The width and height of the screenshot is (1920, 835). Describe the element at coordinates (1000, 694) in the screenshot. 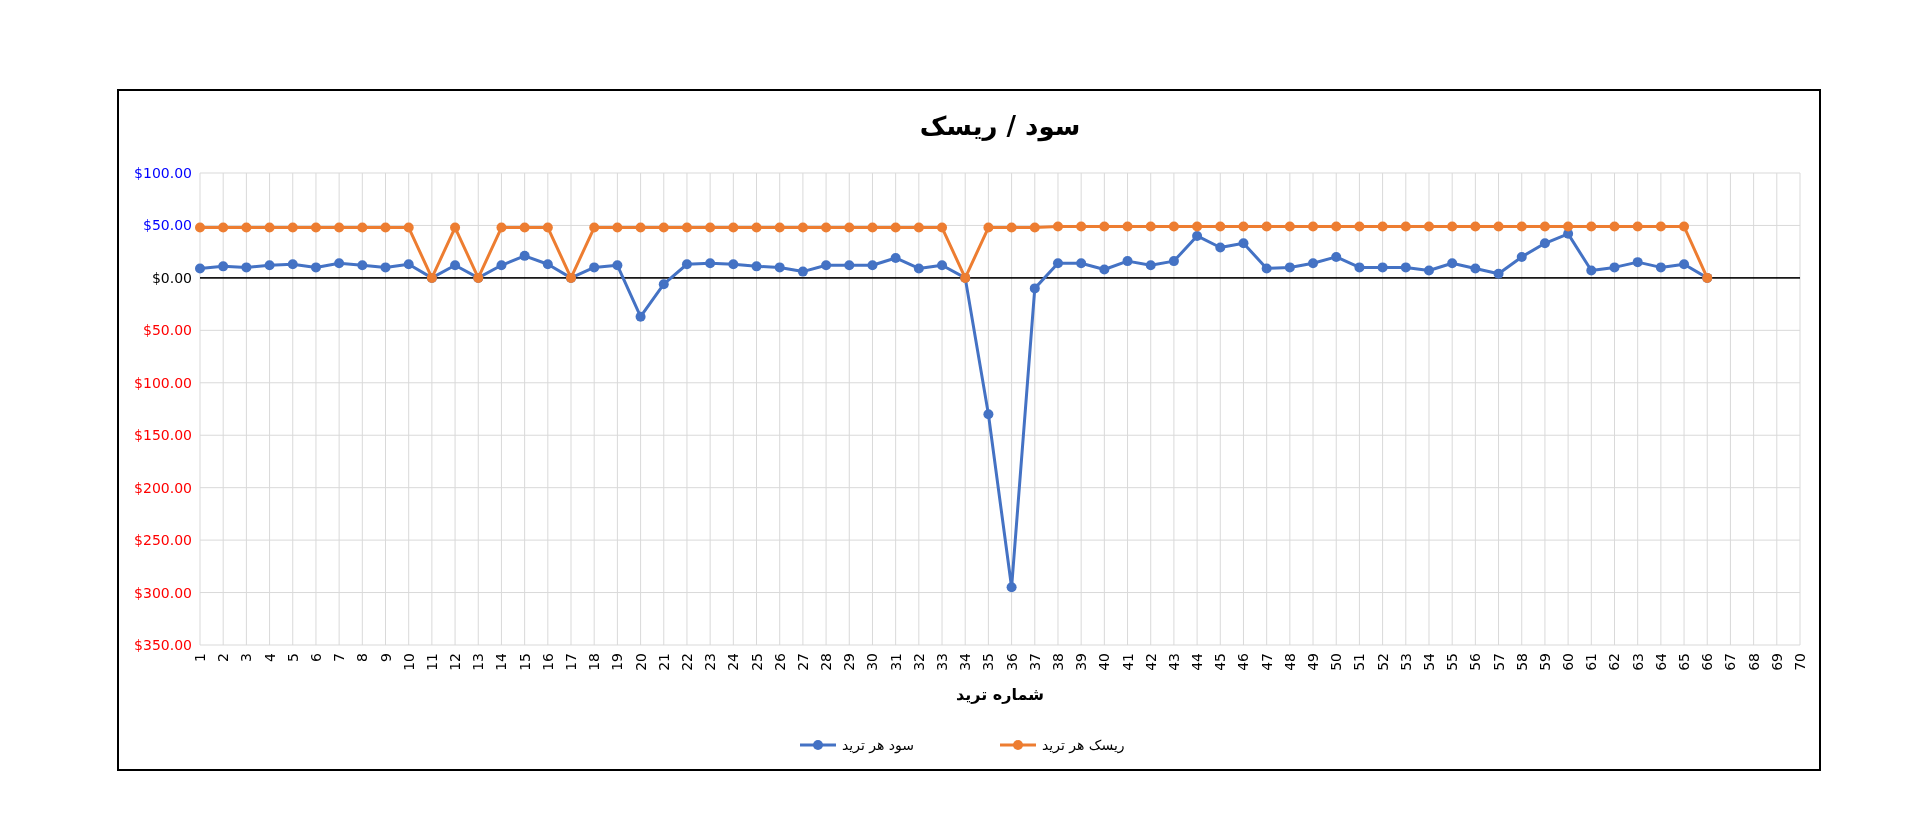

I see `x-axis-title: شماره ترید` at that location.